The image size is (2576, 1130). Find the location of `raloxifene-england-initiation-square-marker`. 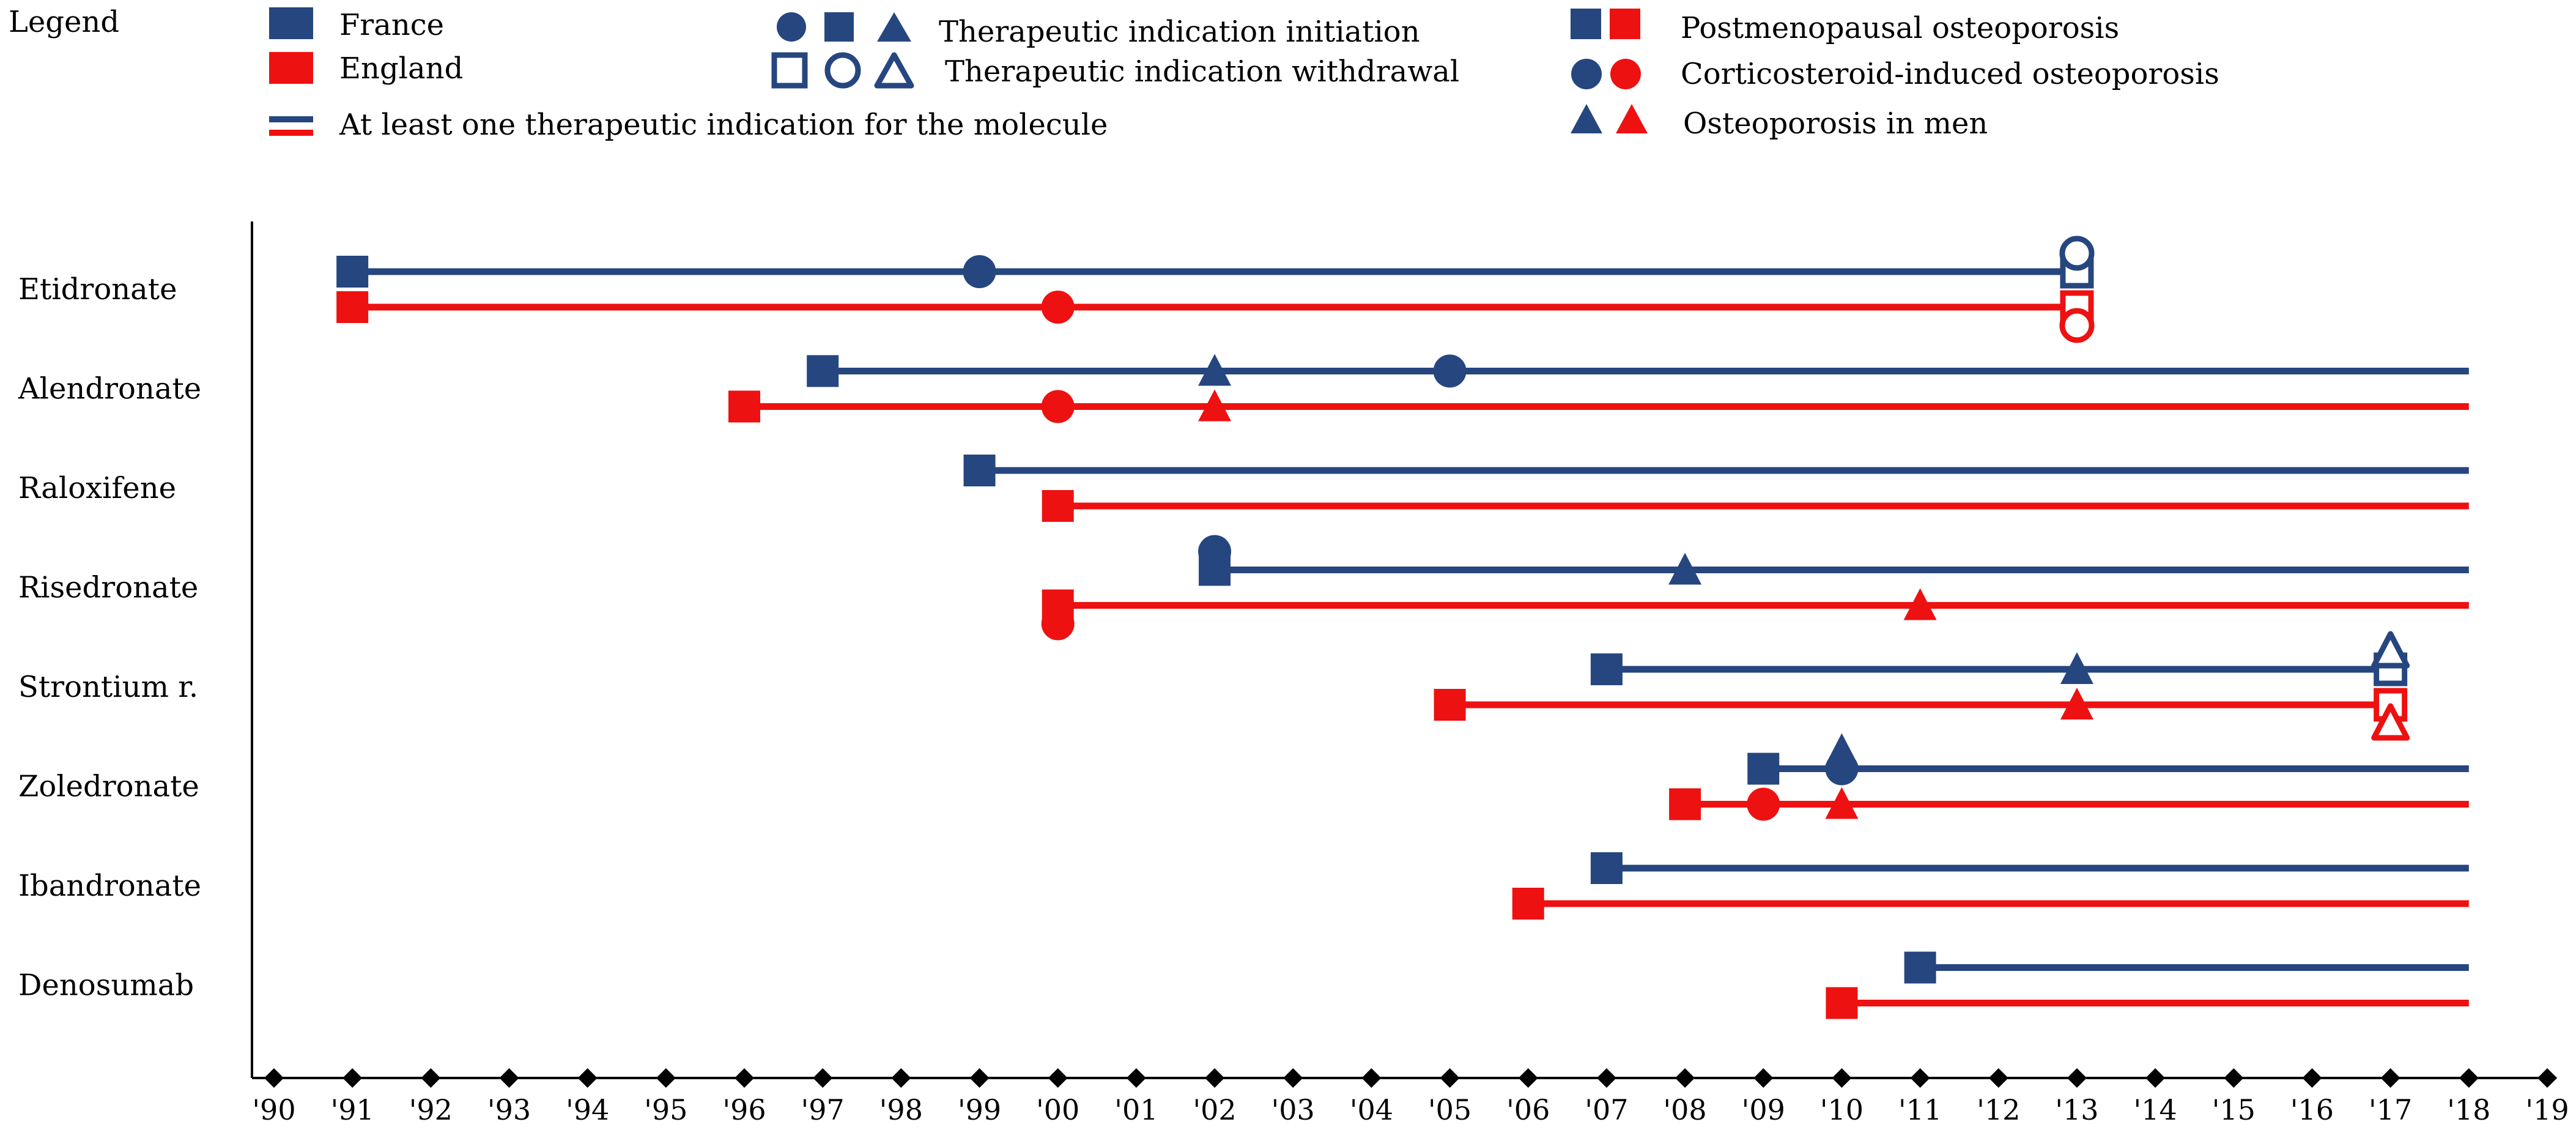

raloxifene-england-initiation-square-marker is located at coordinates (1058, 506).